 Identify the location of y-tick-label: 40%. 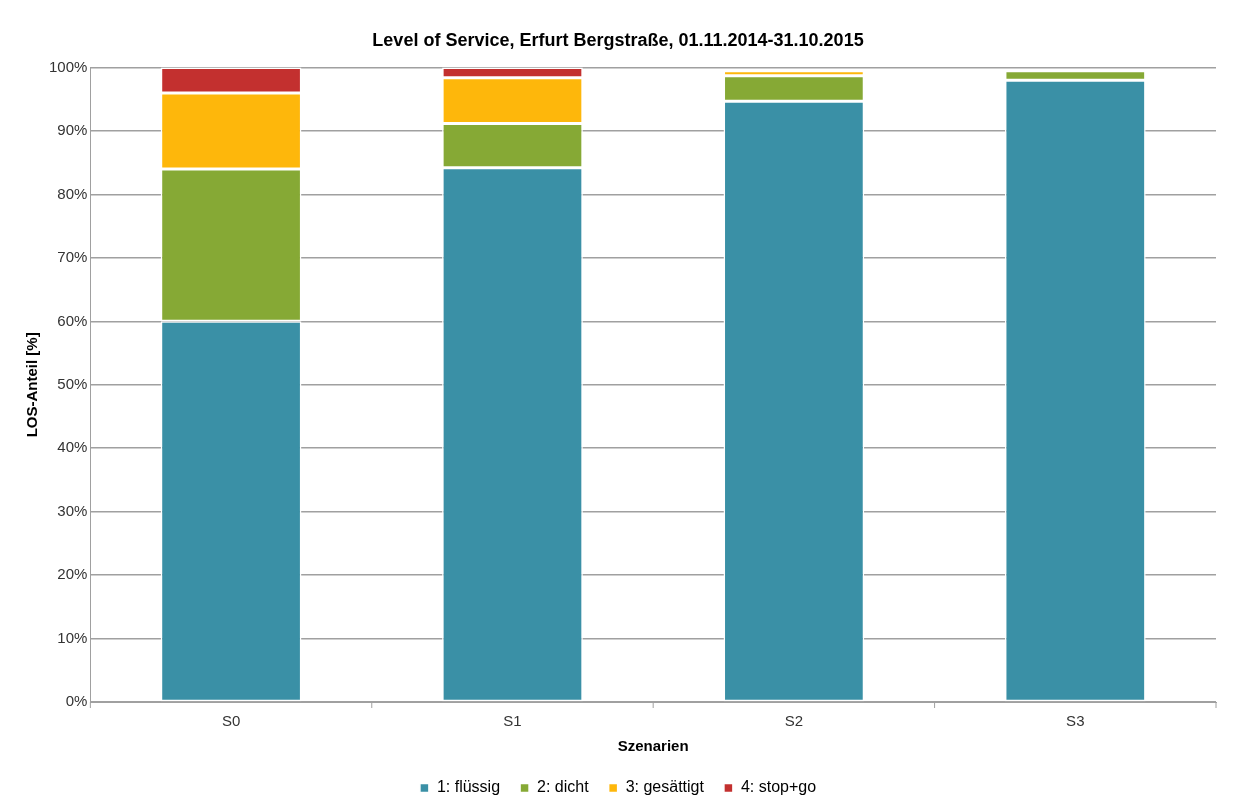
(72, 447).